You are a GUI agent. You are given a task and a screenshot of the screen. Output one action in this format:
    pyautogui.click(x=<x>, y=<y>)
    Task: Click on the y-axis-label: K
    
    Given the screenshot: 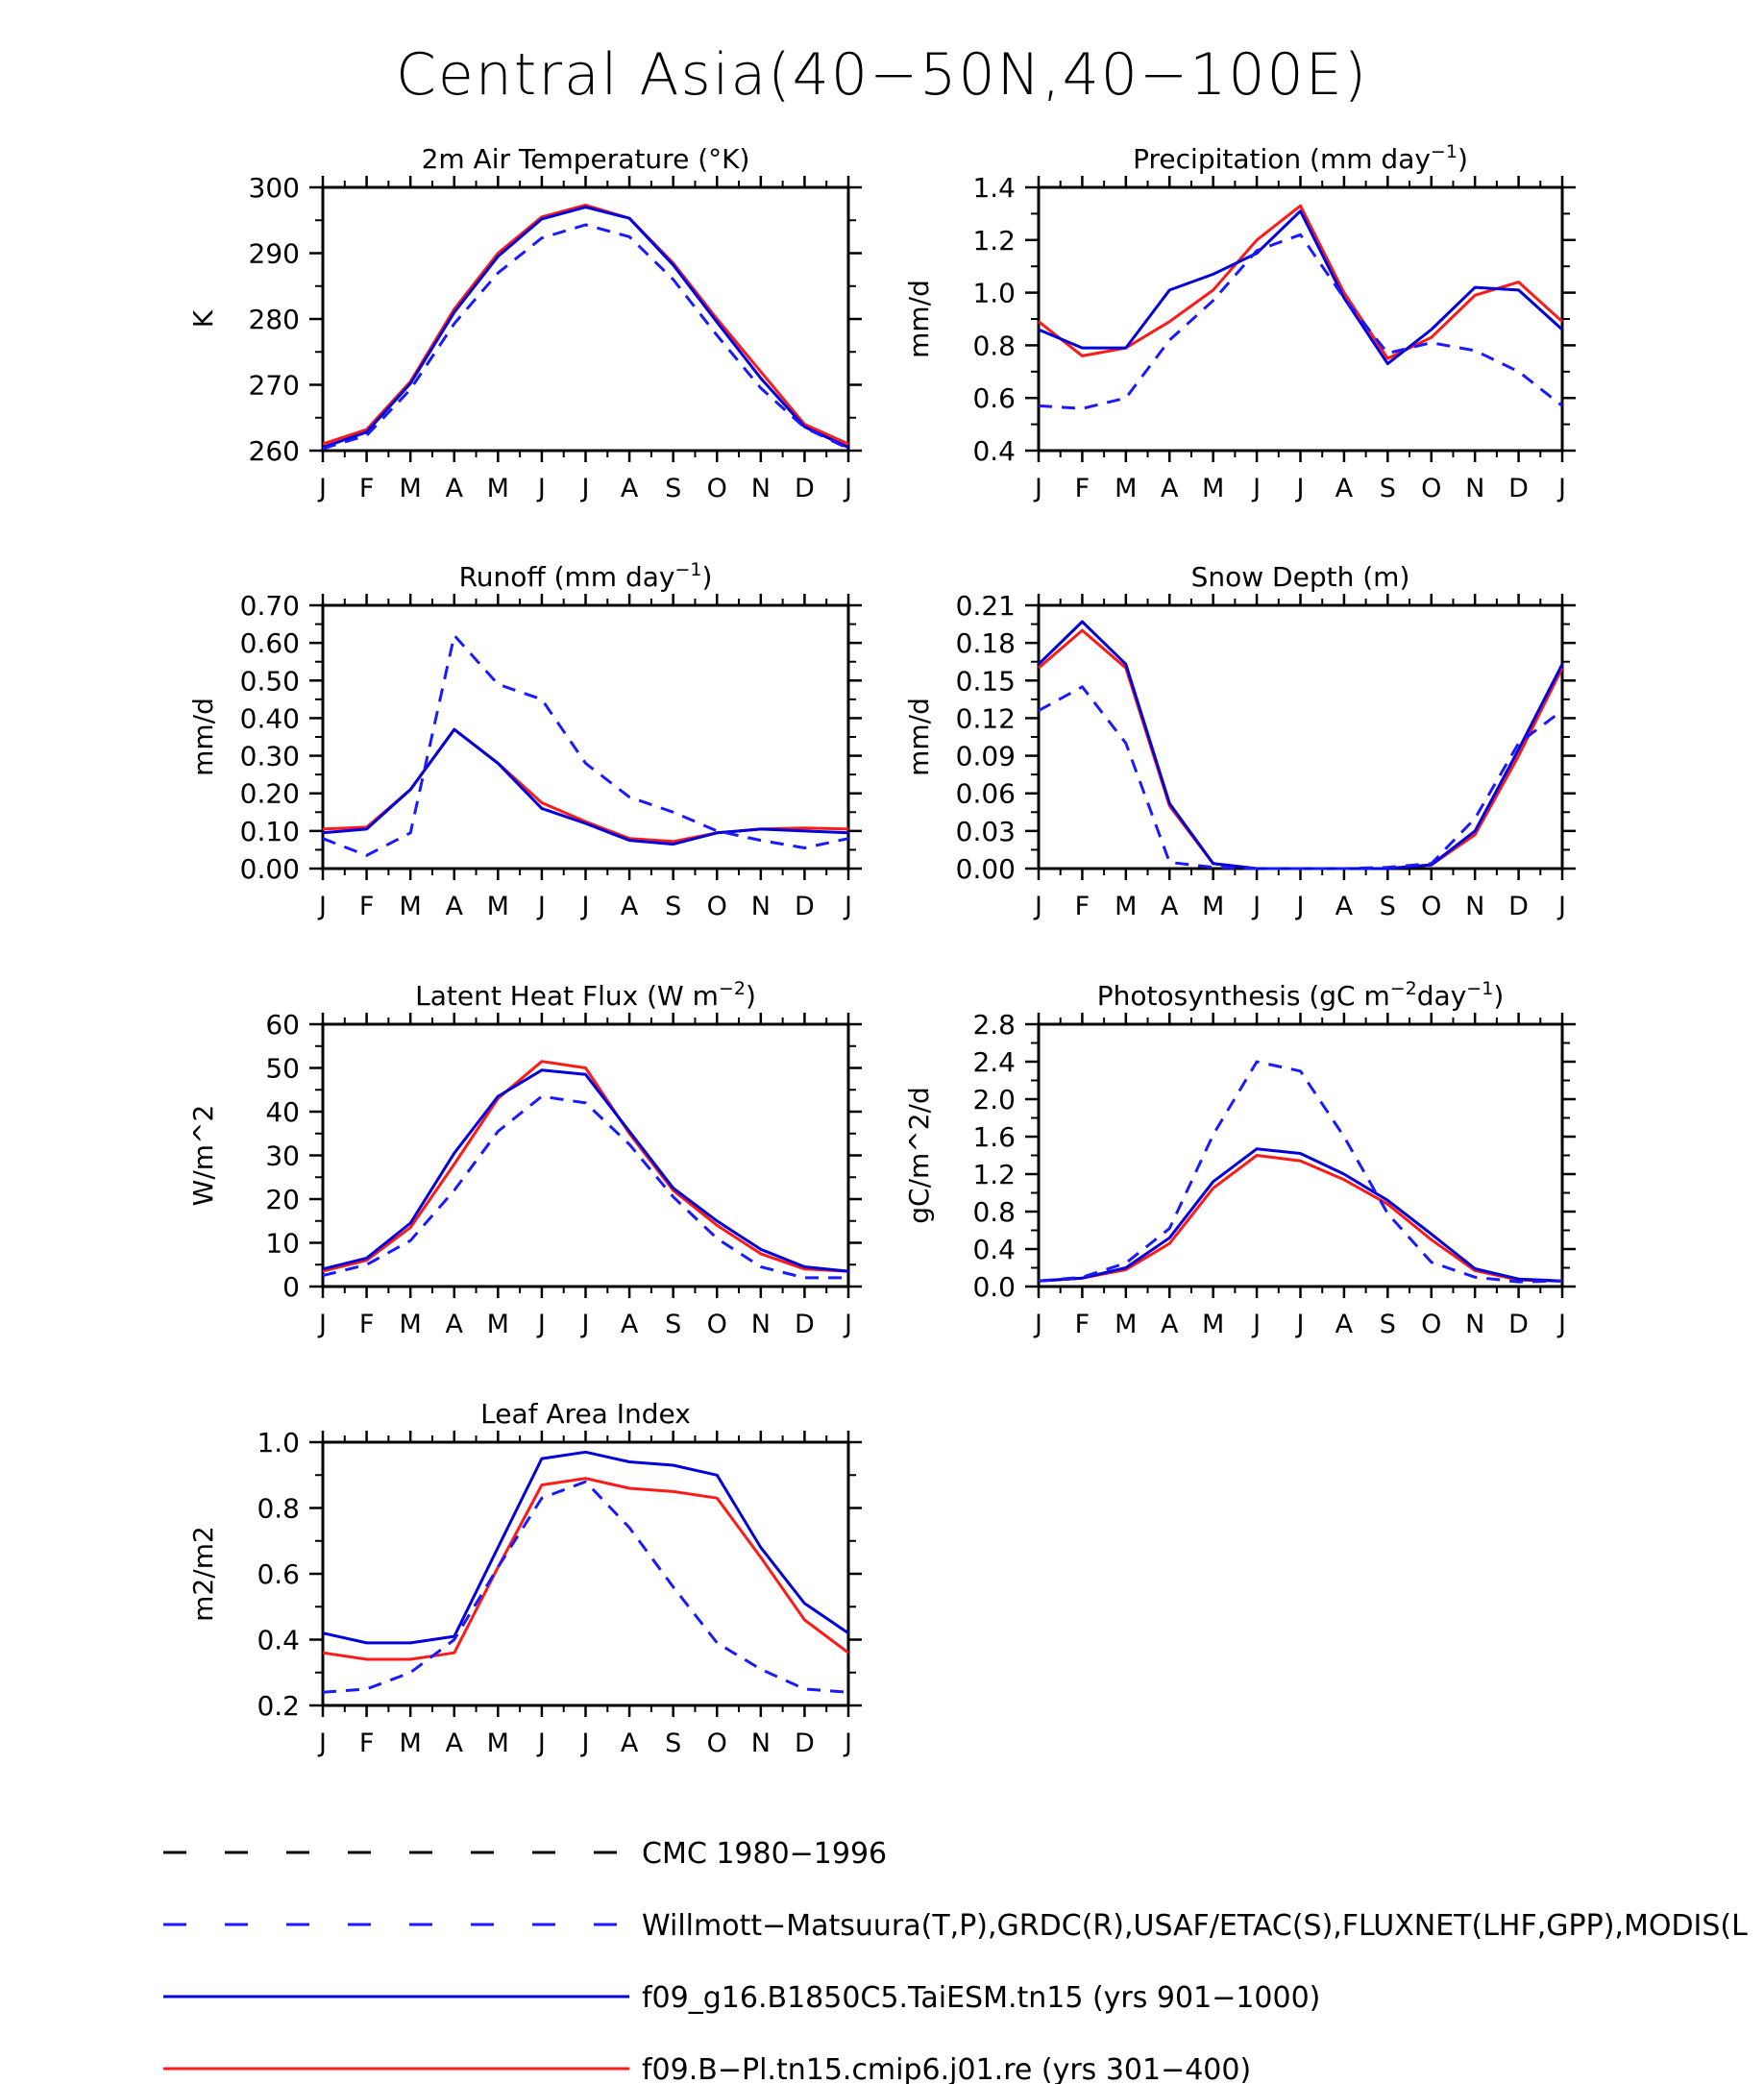 What is the action you would take?
    pyautogui.click(x=203, y=318)
    